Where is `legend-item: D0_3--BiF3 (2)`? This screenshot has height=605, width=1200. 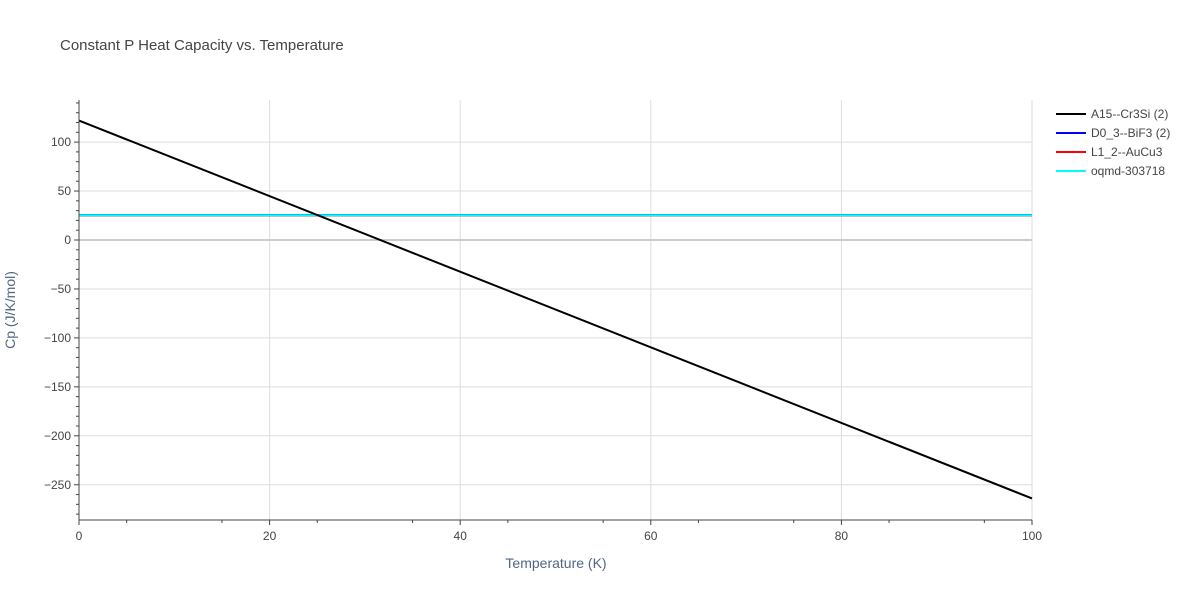
legend-item: D0_3--BiF3 (2) is located at coordinates (1113, 133).